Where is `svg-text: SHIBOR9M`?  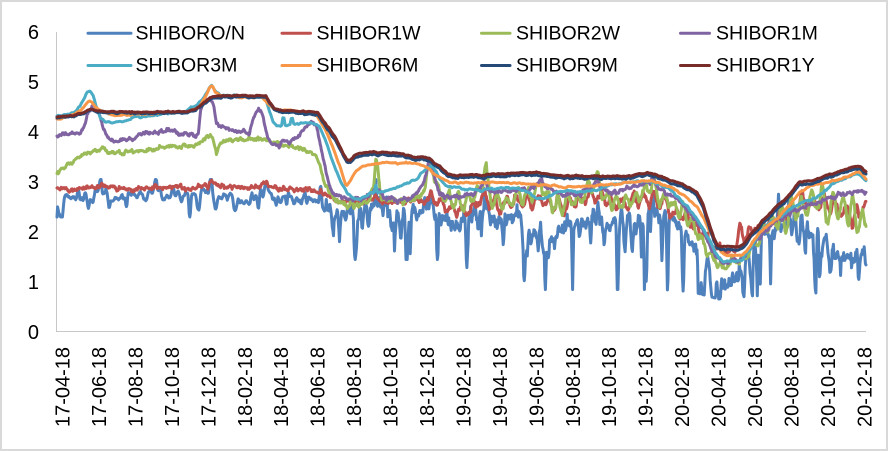 svg-text: SHIBOR9M is located at coordinates (567, 66).